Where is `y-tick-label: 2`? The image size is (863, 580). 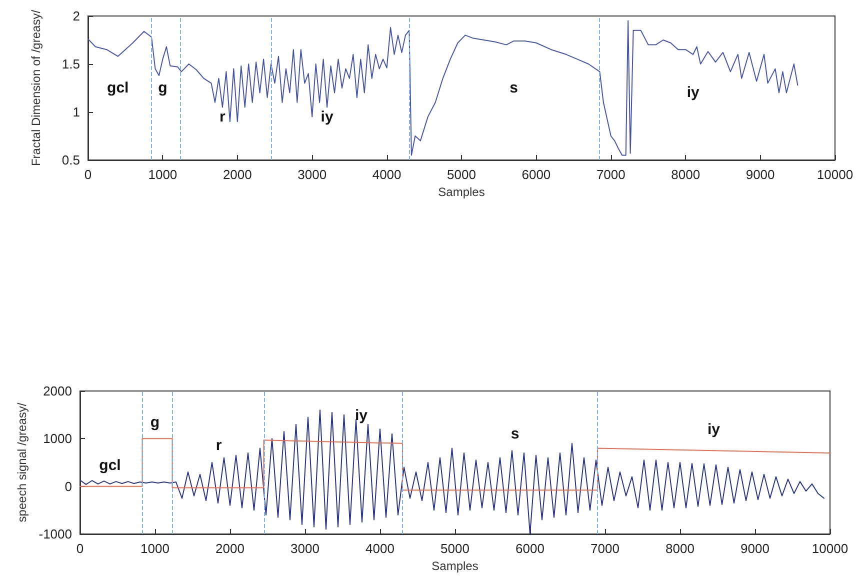
y-tick-label: 2 is located at coordinates (76, 16).